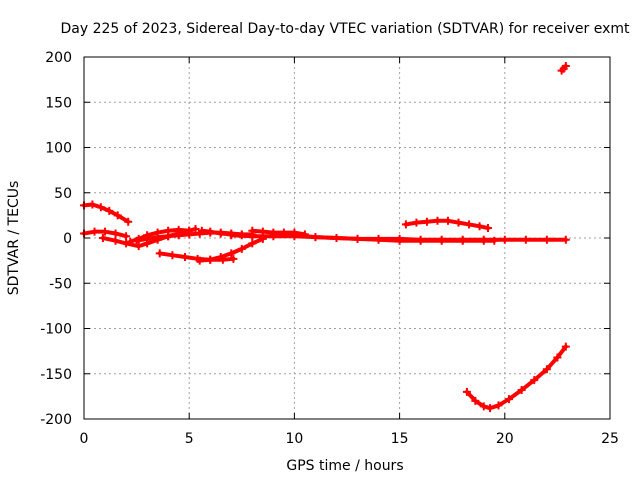 This screenshot has width=640, height=480. Describe the element at coordinates (610, 439) in the screenshot. I see `x-tick-label: 25` at that location.